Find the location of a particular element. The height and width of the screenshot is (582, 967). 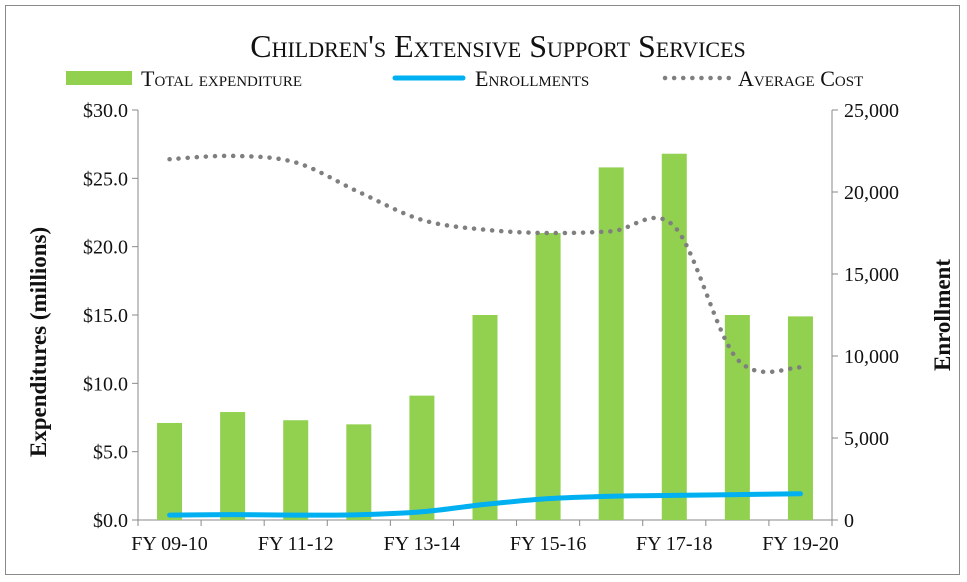

legend-label-average-cost: Average Cost is located at coordinates (800, 78).